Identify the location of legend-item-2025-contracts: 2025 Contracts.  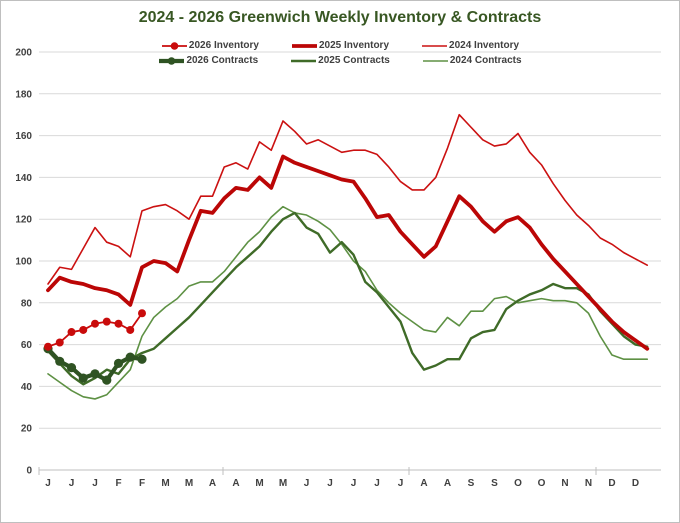
(340, 61).